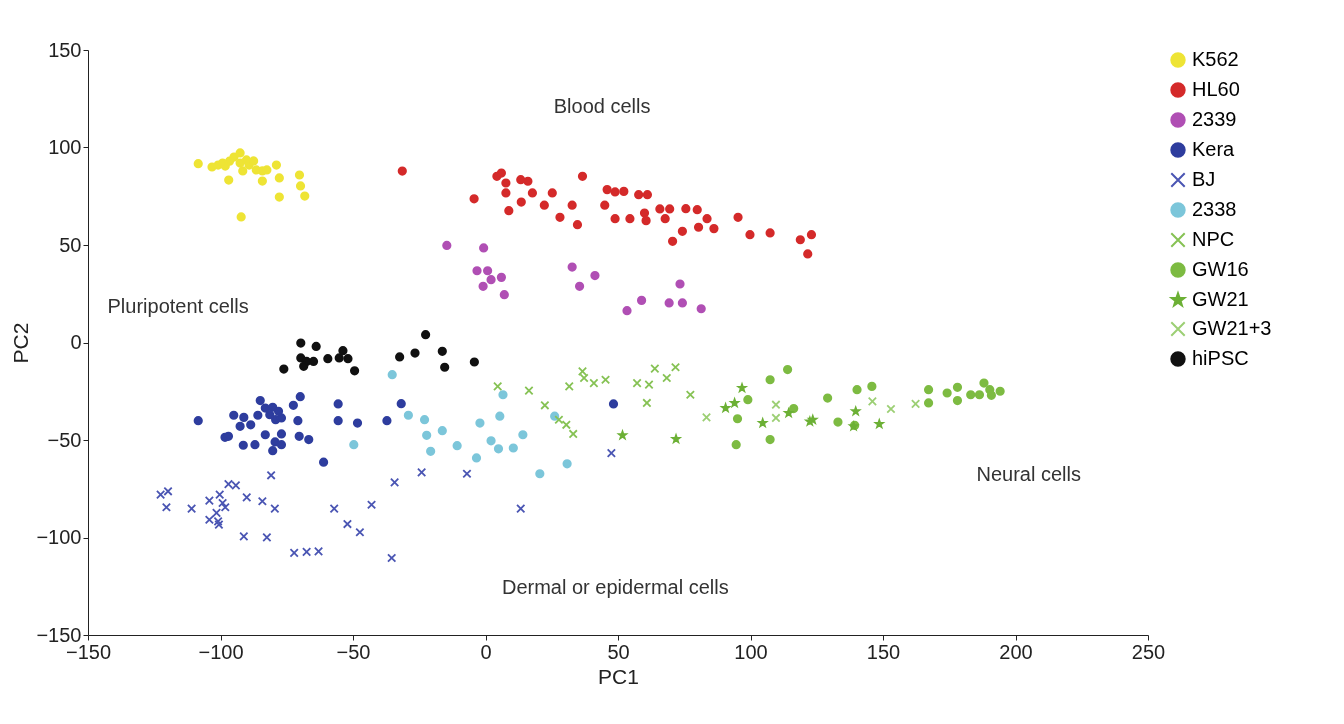 Image resolution: width=1344 pixels, height=724 pixels. What do you see at coordinates (618, 651) in the screenshot?
I see `x-tick-label: 50` at bounding box center [618, 651].